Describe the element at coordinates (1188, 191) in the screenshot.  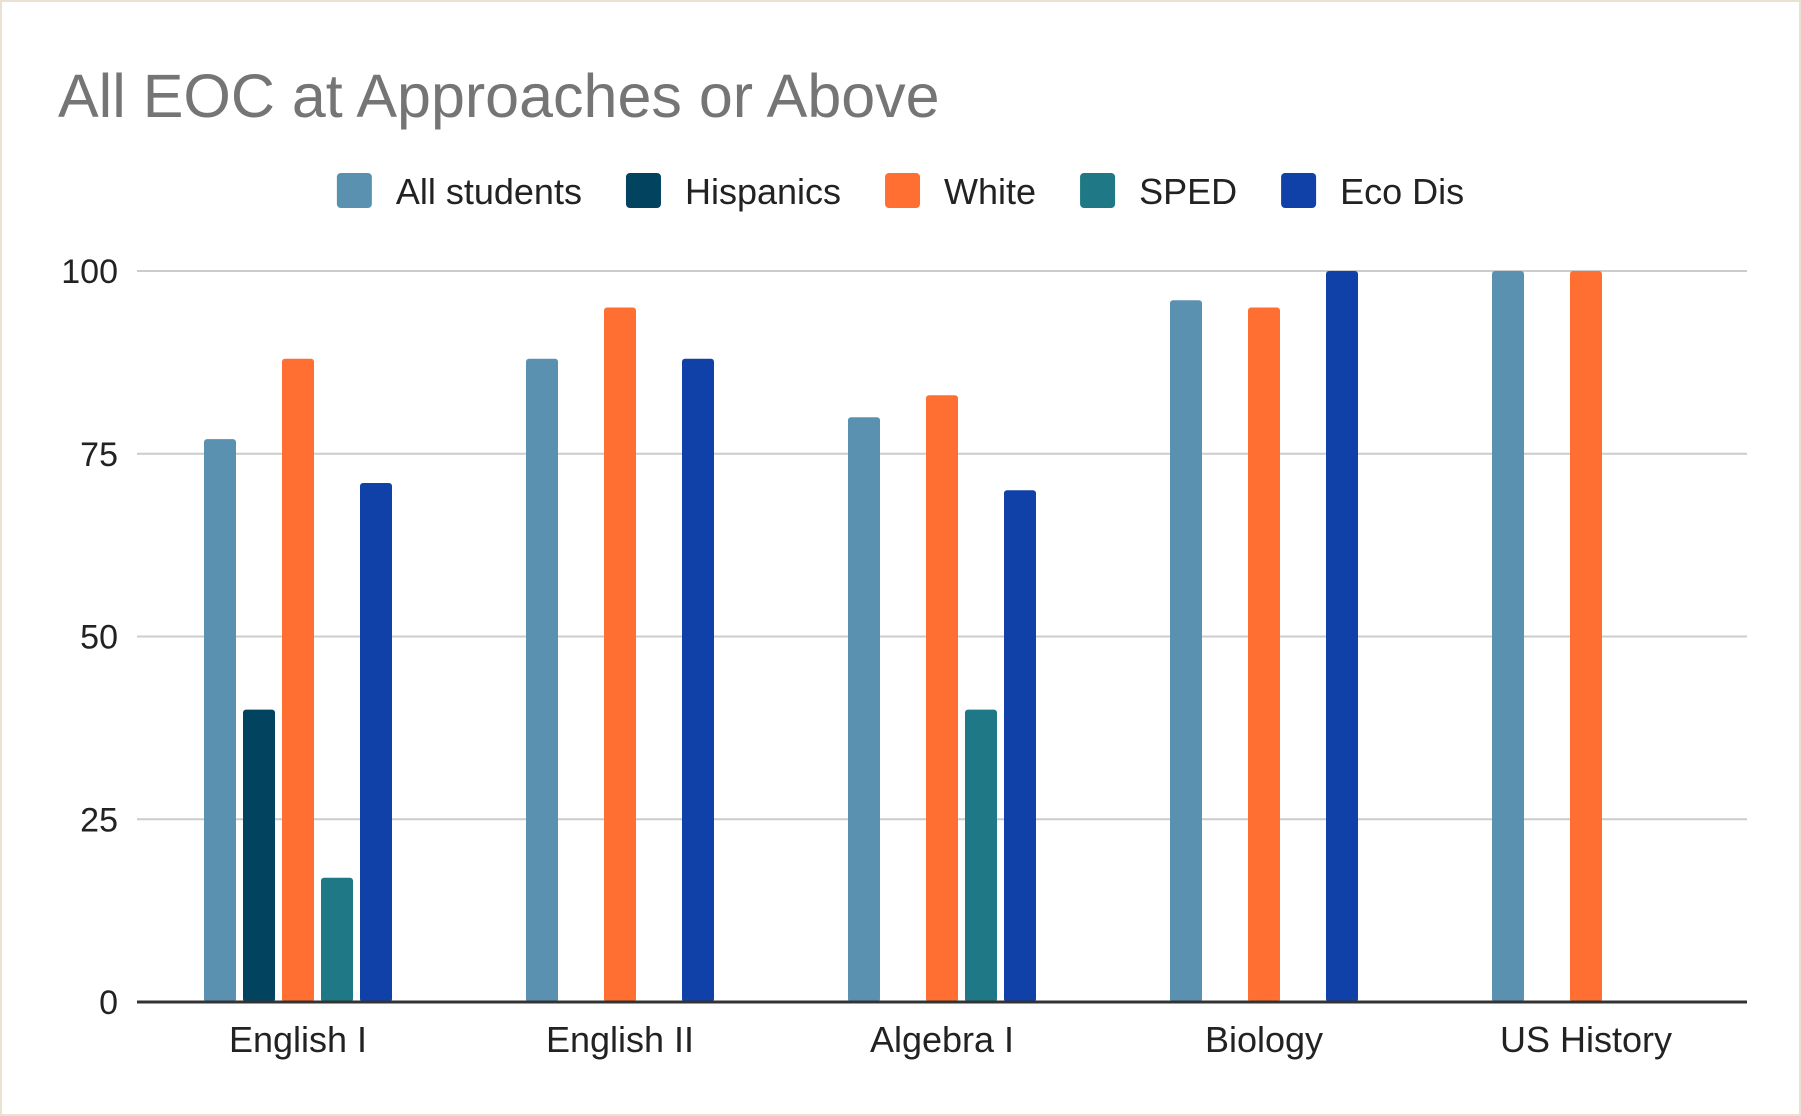
I see `legend-label: SPED` at that location.